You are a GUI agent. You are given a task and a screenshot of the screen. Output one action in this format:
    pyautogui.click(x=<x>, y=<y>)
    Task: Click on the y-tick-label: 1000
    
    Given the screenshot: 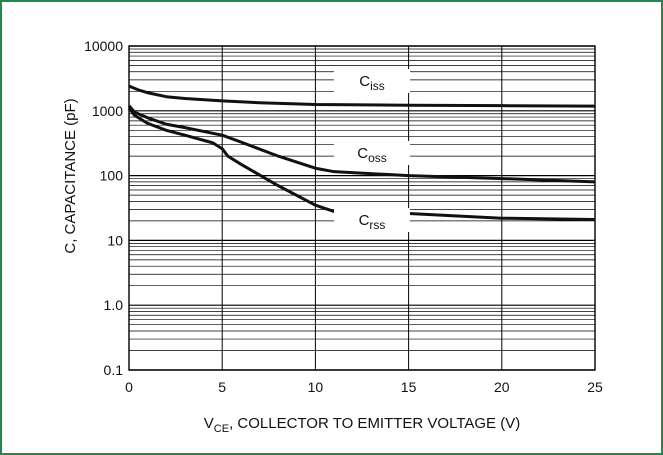 What is the action you would take?
    pyautogui.click(x=107, y=111)
    